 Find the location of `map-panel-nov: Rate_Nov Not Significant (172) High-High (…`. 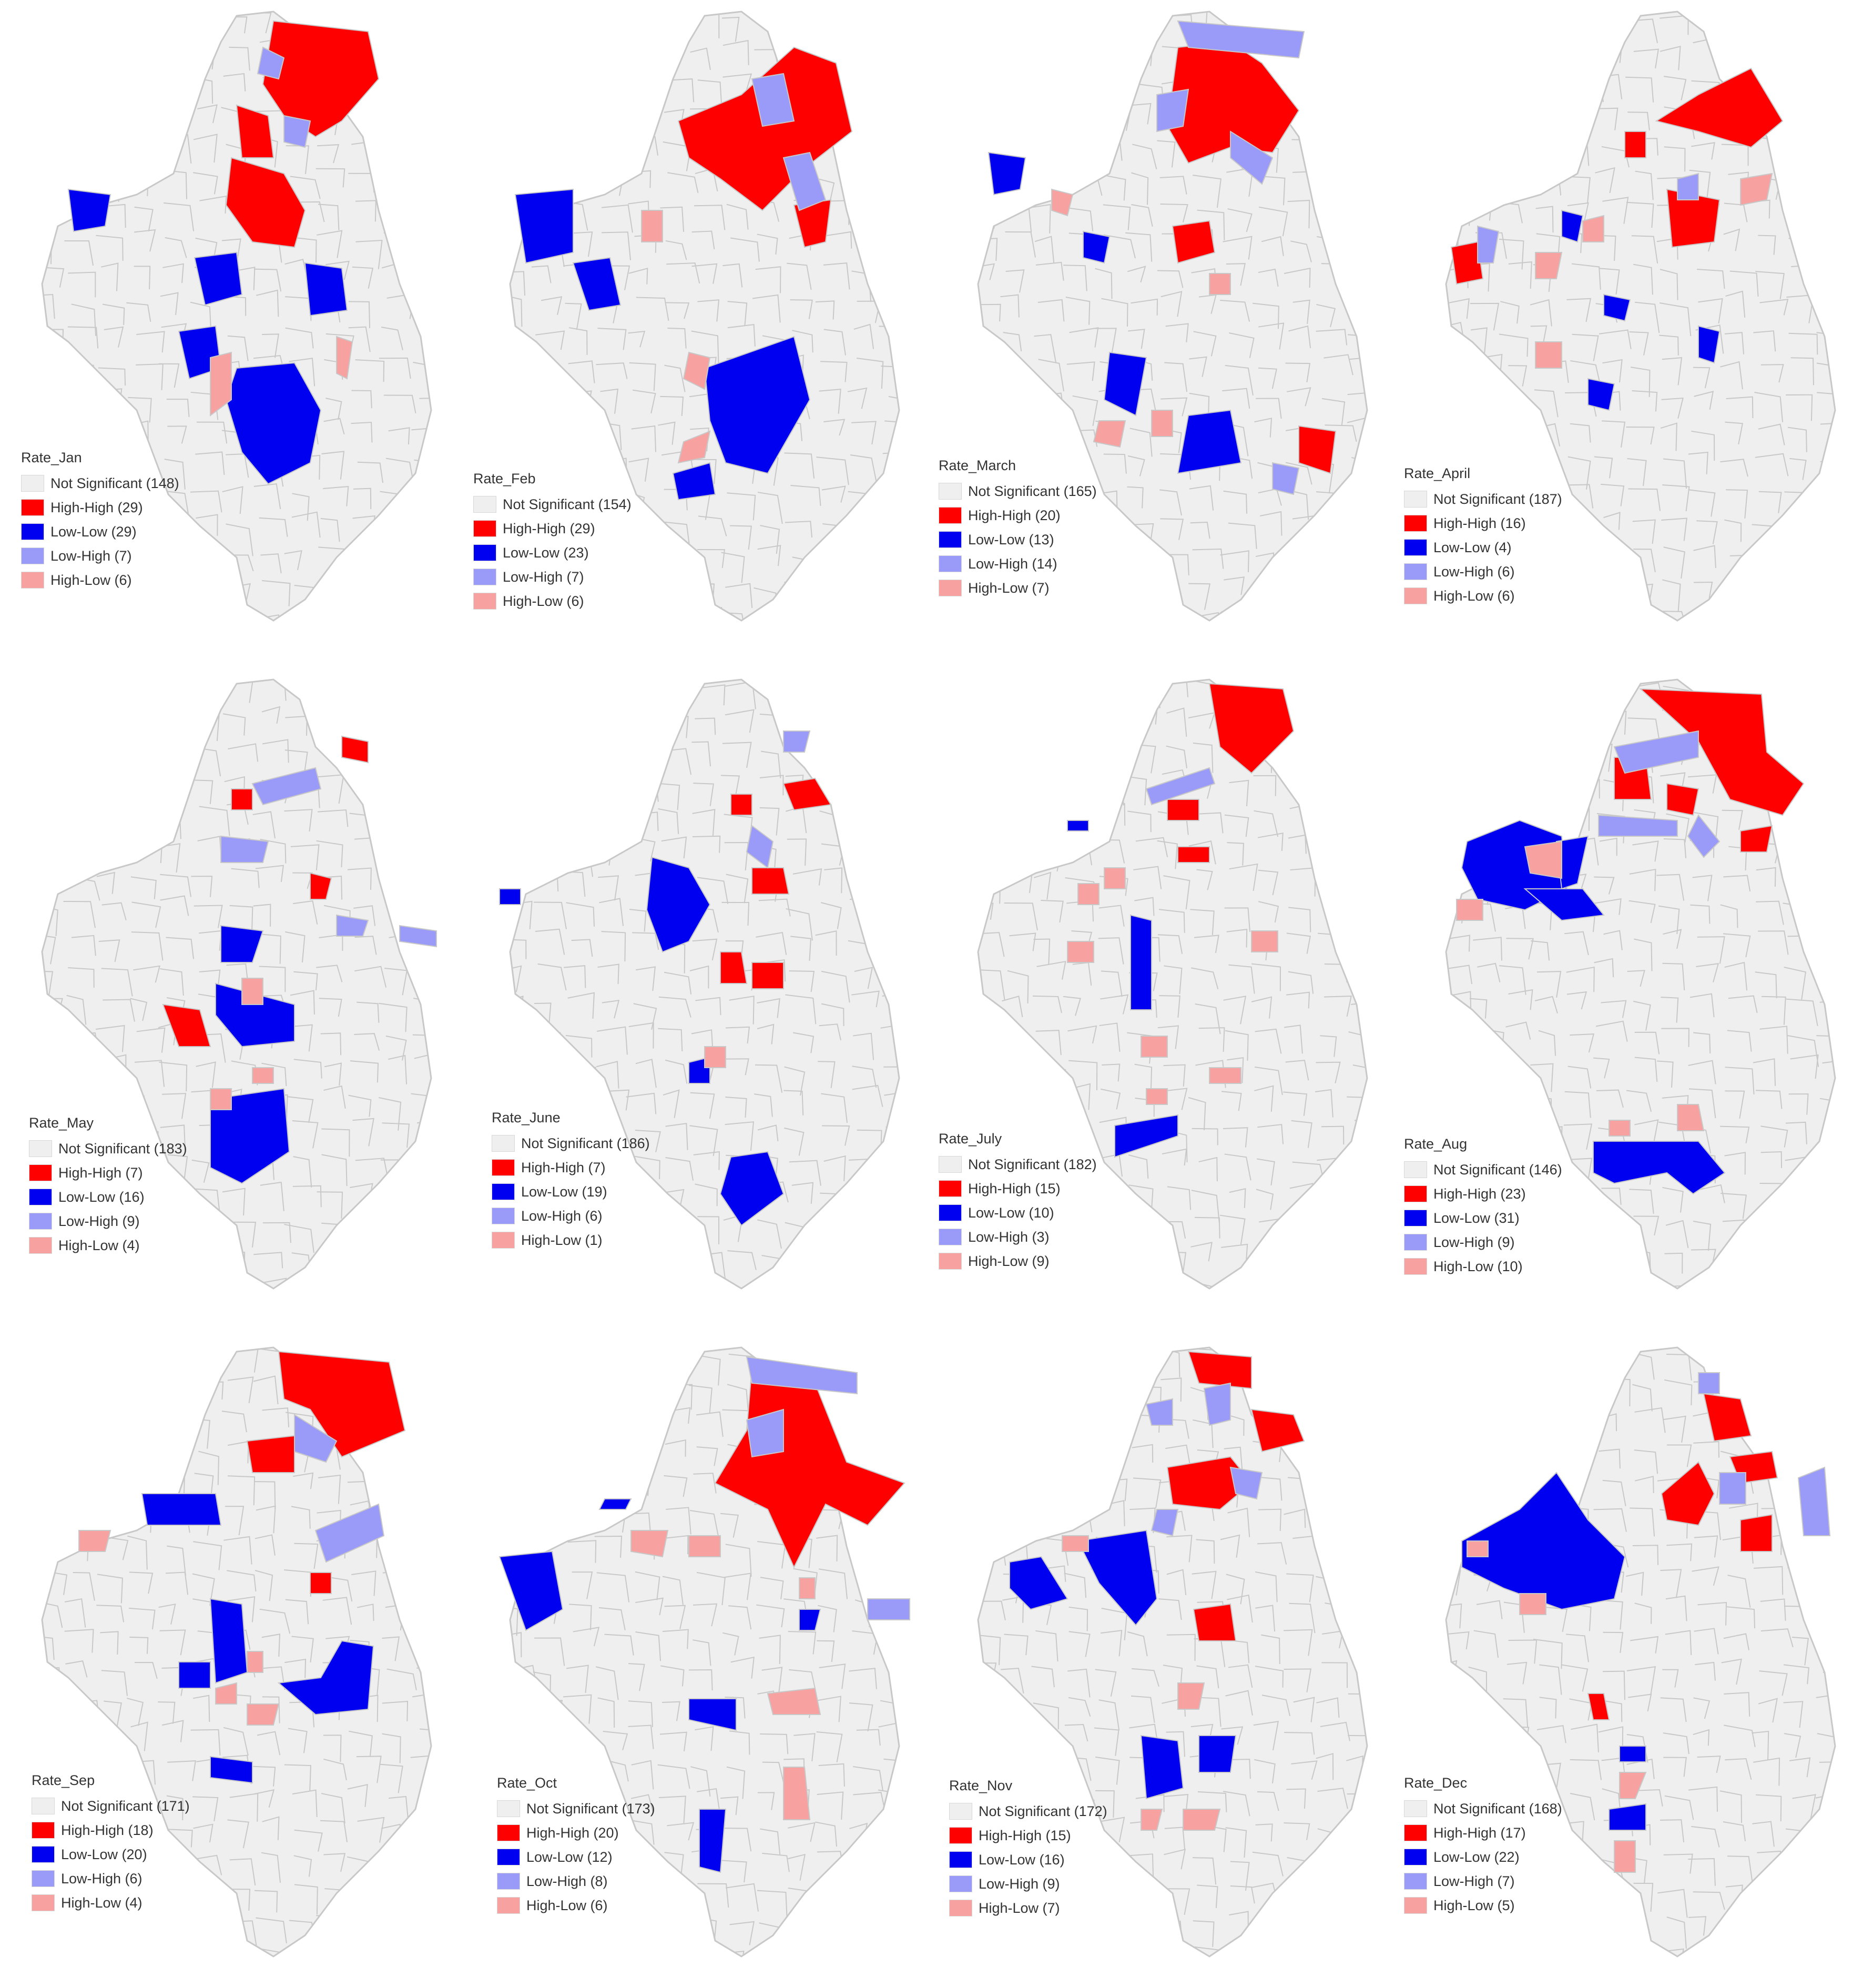

map-panel-nov: Rate_Nov Not Significant (172) High-High (… is located at coordinates (1170, 1662).